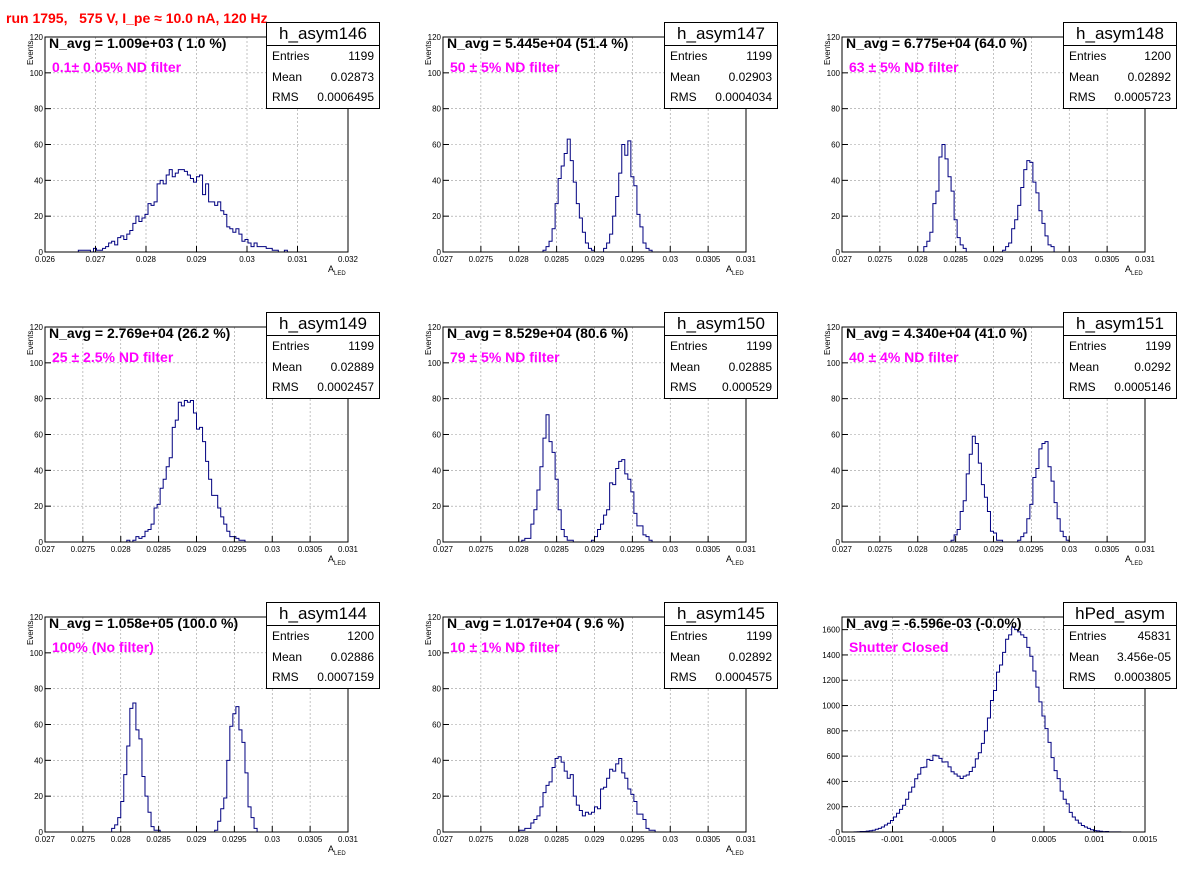  I want to click on x-tick-label: 0.026, so click(45, 259).